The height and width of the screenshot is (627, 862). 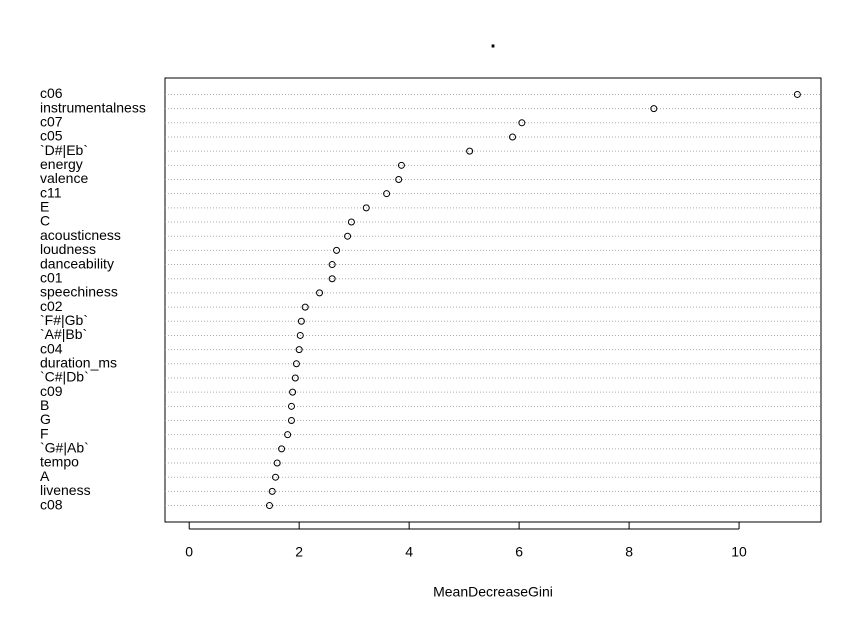 What do you see at coordinates (65, 490) in the screenshot?
I see `y-tick-label: liveness` at bounding box center [65, 490].